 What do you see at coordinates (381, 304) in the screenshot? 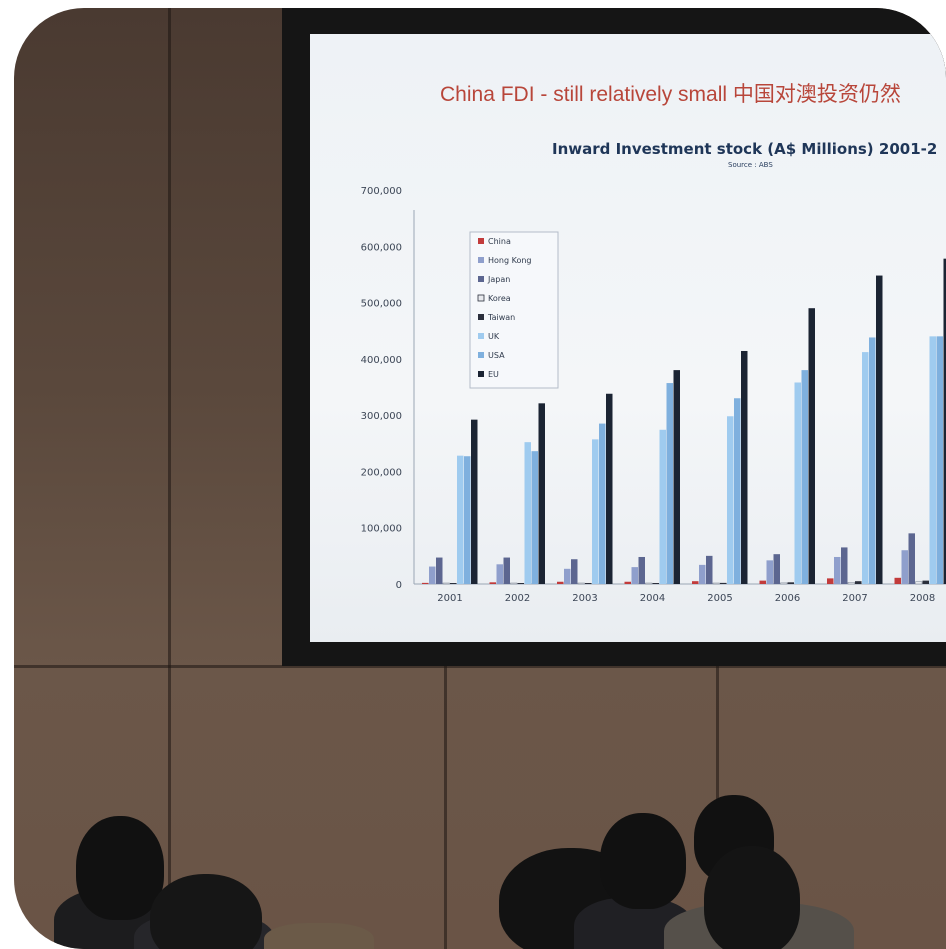
I see `y-tick-label: 500,000` at bounding box center [381, 304].